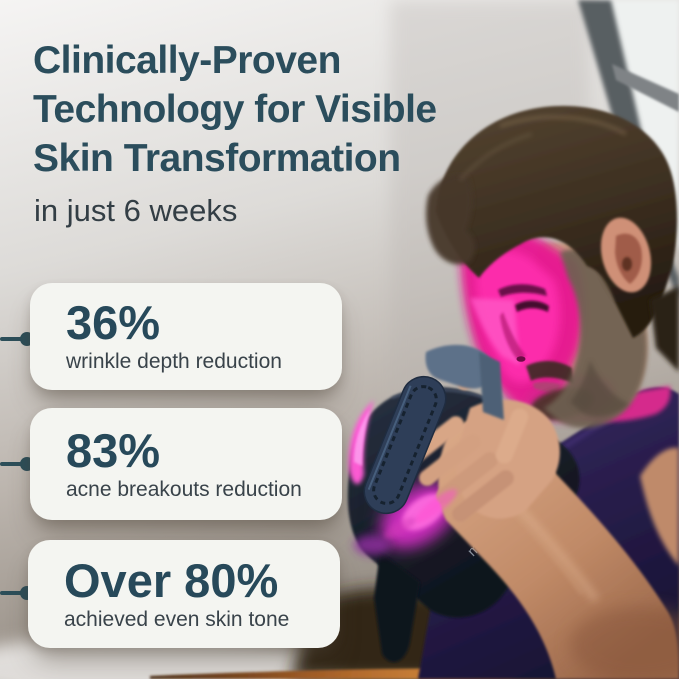 The image size is (679, 679). I want to click on upper-arm-skin, so click(659, 506).